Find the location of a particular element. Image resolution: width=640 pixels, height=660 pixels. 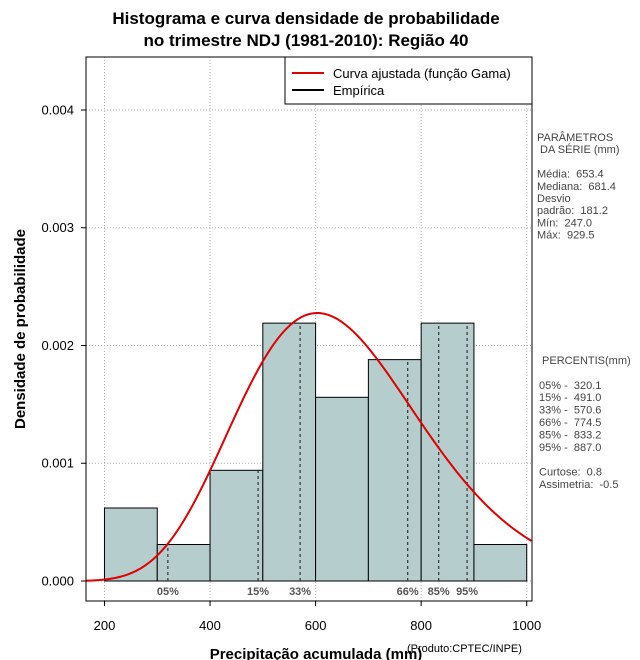

percentile-label-0: 05% is located at coordinates (168, 592).